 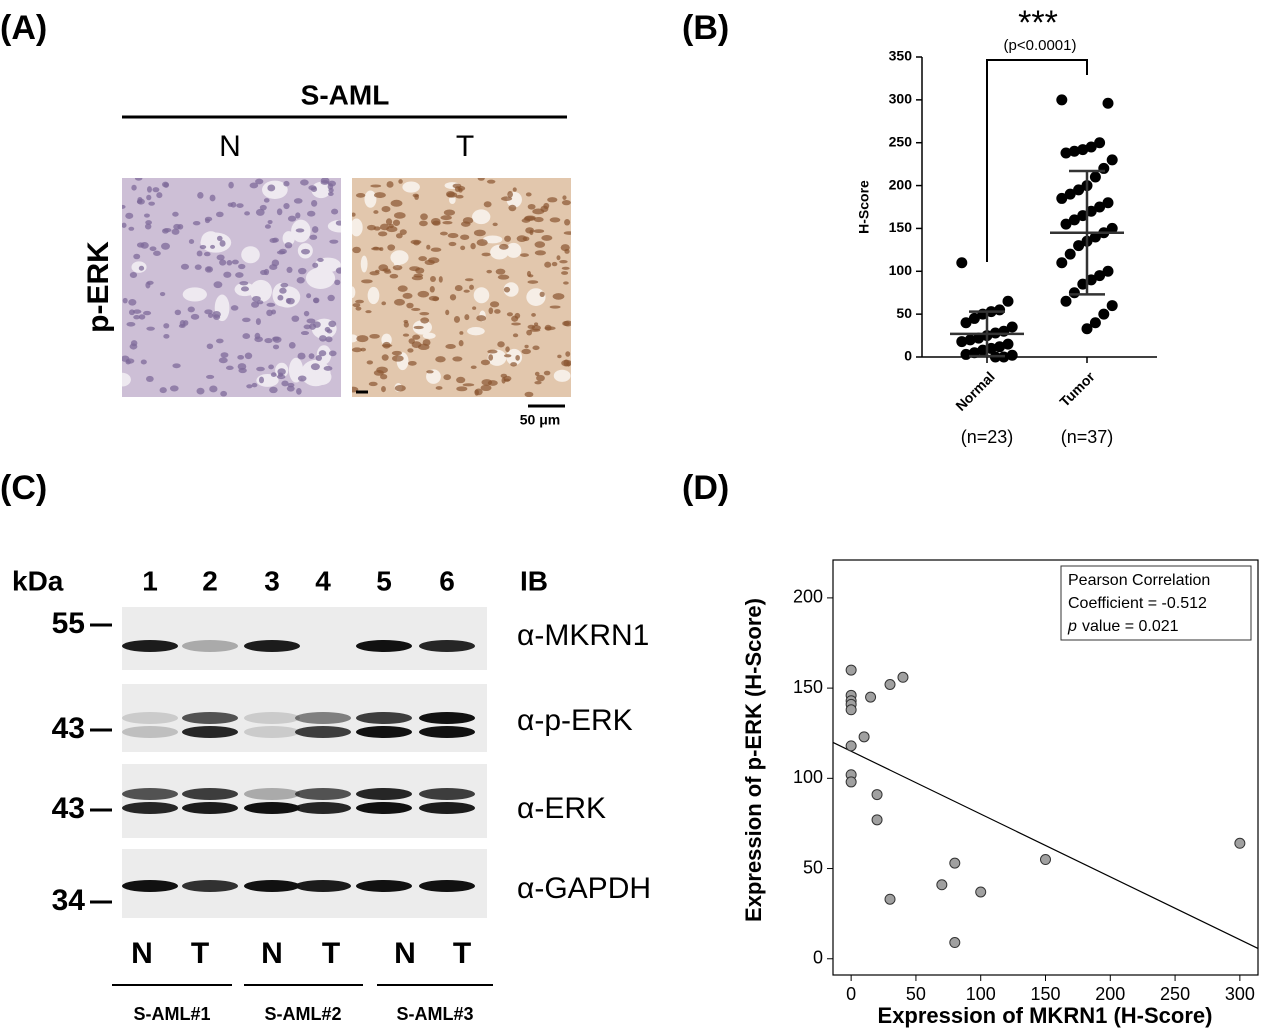 What do you see at coordinates (753, 760) in the screenshot?
I see `y-axis-label: Expression of p-ERK (H-Score)` at bounding box center [753, 760].